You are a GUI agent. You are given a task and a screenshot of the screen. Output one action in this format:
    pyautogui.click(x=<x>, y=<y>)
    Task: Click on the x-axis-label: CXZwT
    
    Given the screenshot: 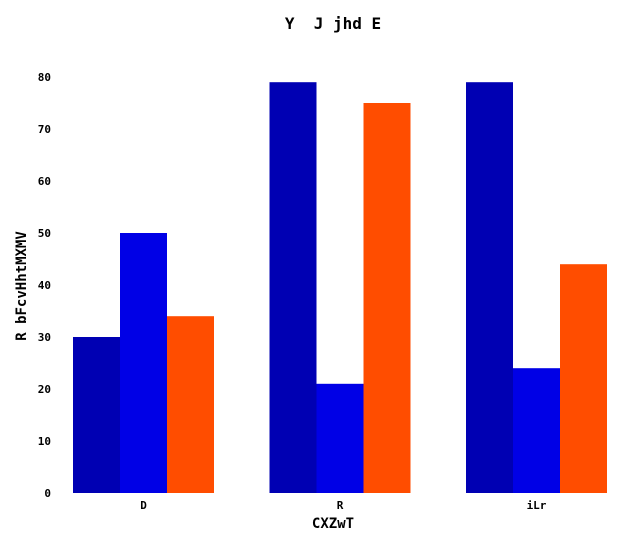 What is the action you would take?
    pyautogui.click(x=333, y=524)
    